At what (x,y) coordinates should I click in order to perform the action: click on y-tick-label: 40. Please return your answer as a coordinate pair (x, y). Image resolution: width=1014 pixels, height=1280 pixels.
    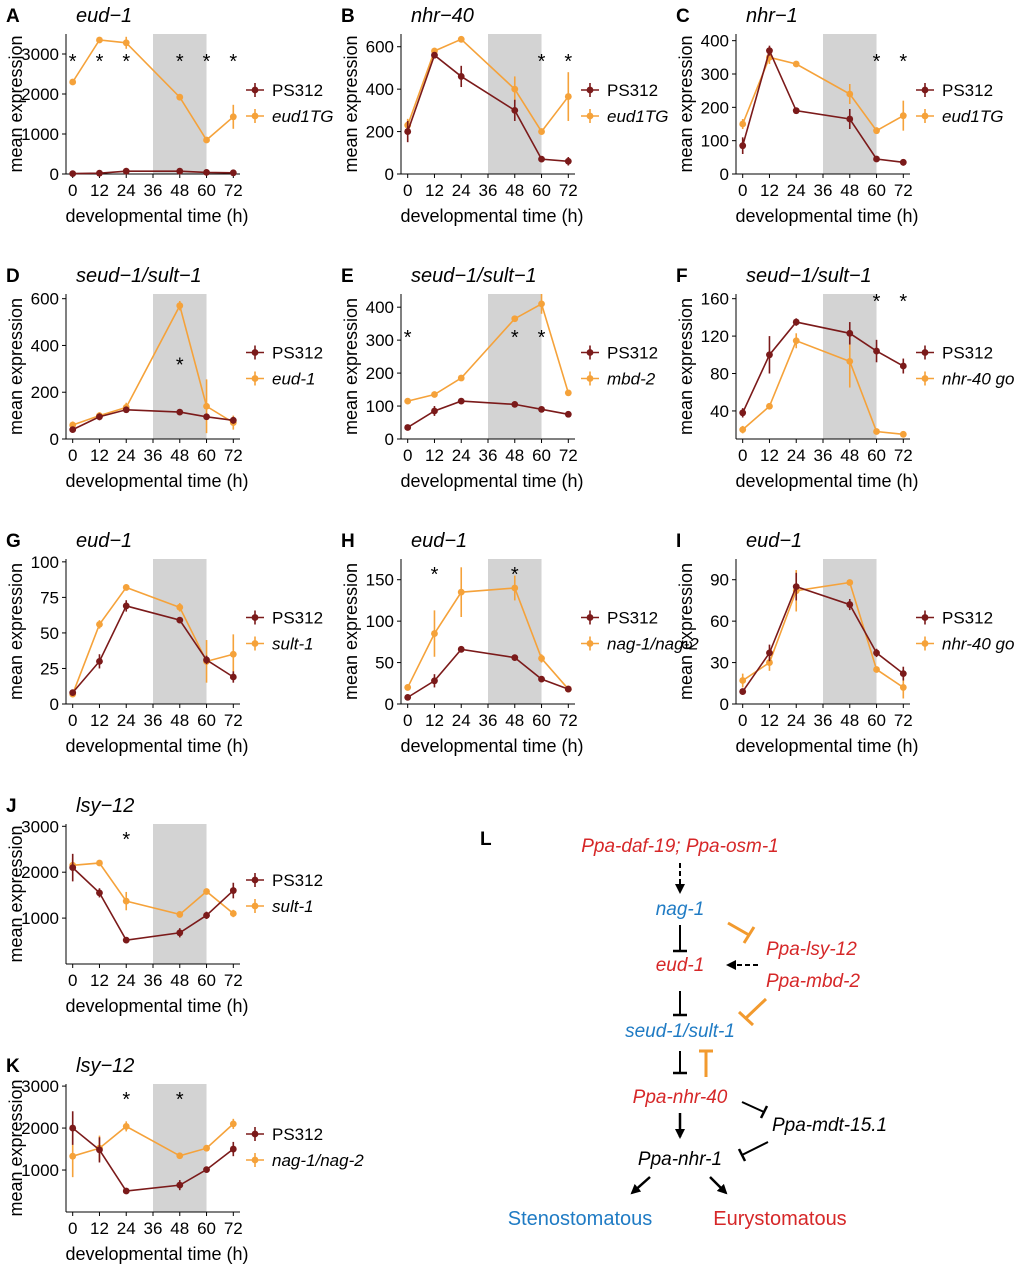
    Looking at the image, I should click on (719, 411).